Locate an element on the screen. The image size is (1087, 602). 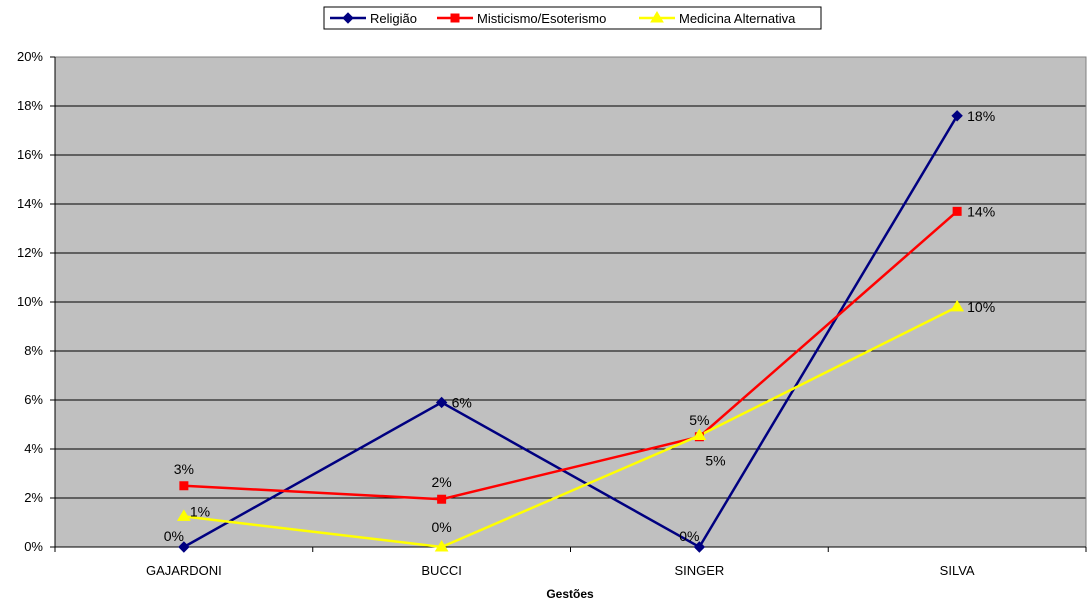
legend-box is located at coordinates (572, 18).